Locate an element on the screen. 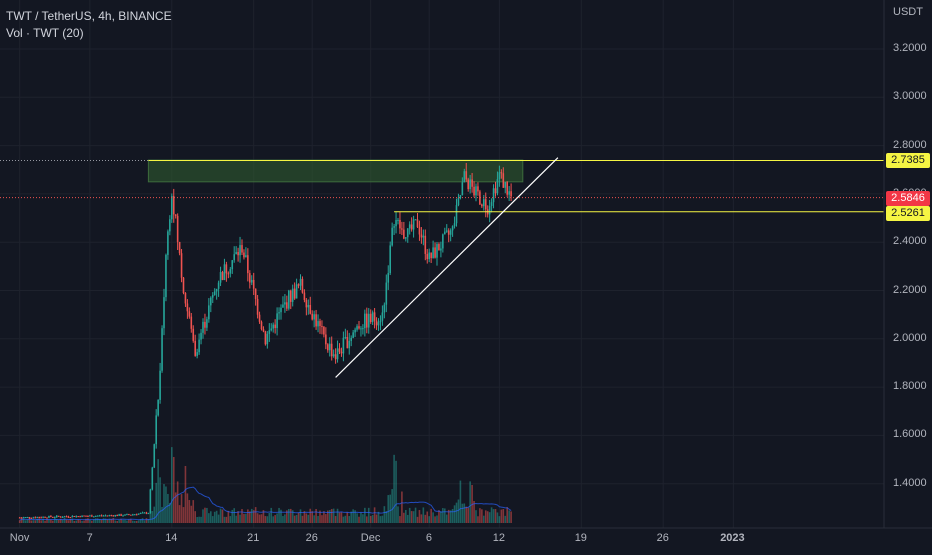 The image size is (932, 555). price-tick-label: 3.0000 is located at coordinates (910, 96).